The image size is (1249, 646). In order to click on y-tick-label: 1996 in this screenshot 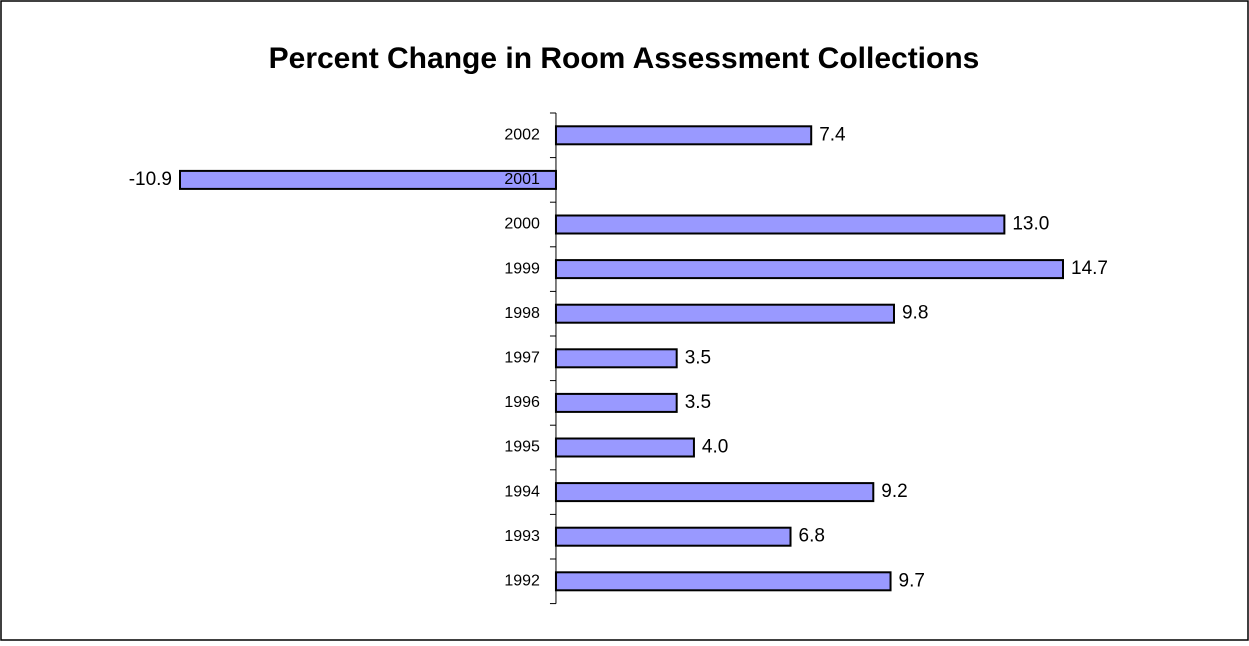, I will do `click(522, 402)`.